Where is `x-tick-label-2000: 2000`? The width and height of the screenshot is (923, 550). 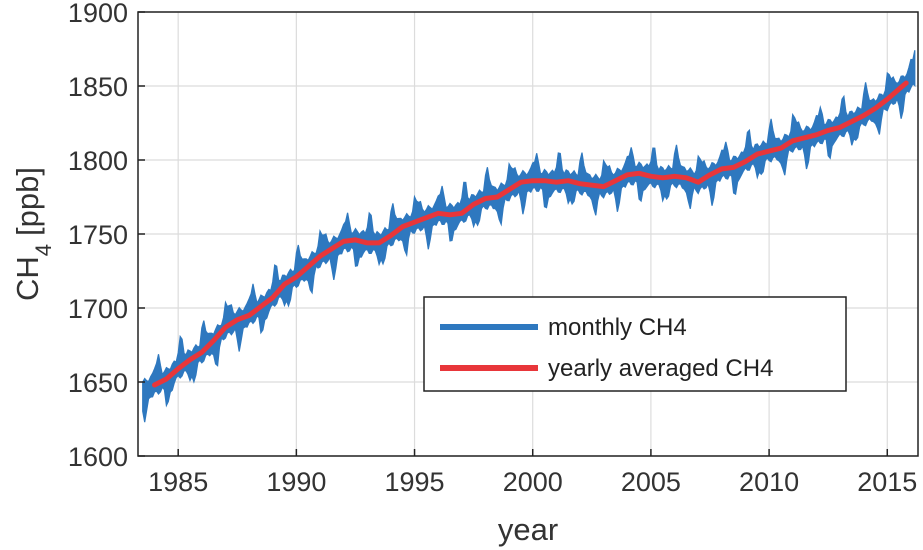
x-tick-label-2000: 2000 is located at coordinates (533, 482).